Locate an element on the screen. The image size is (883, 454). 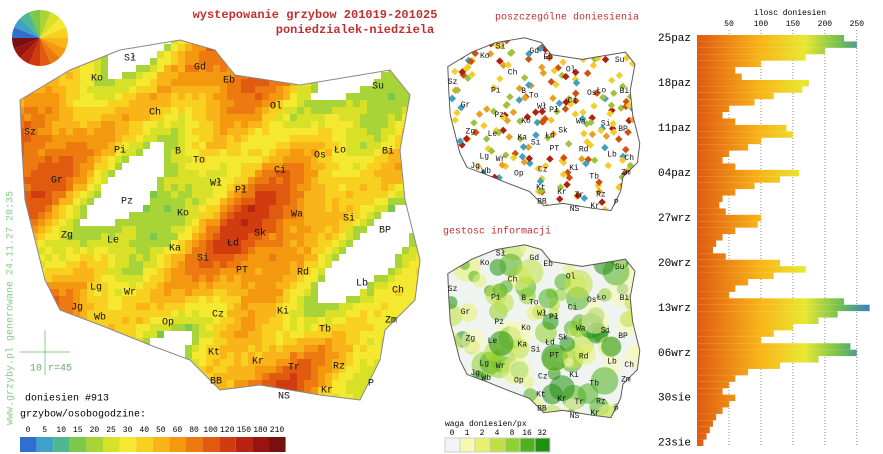
place-label: Eb is located at coordinates (548, 264).